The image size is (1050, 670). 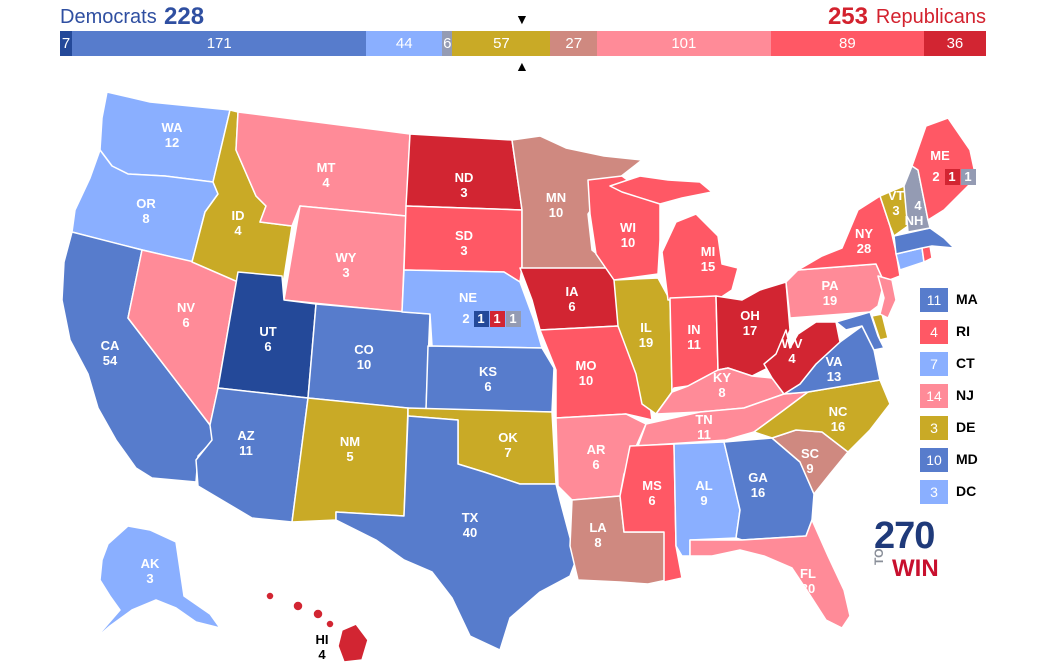 What do you see at coordinates (245, 443) in the screenshot?
I see `label-az: AZ 11` at bounding box center [245, 443].